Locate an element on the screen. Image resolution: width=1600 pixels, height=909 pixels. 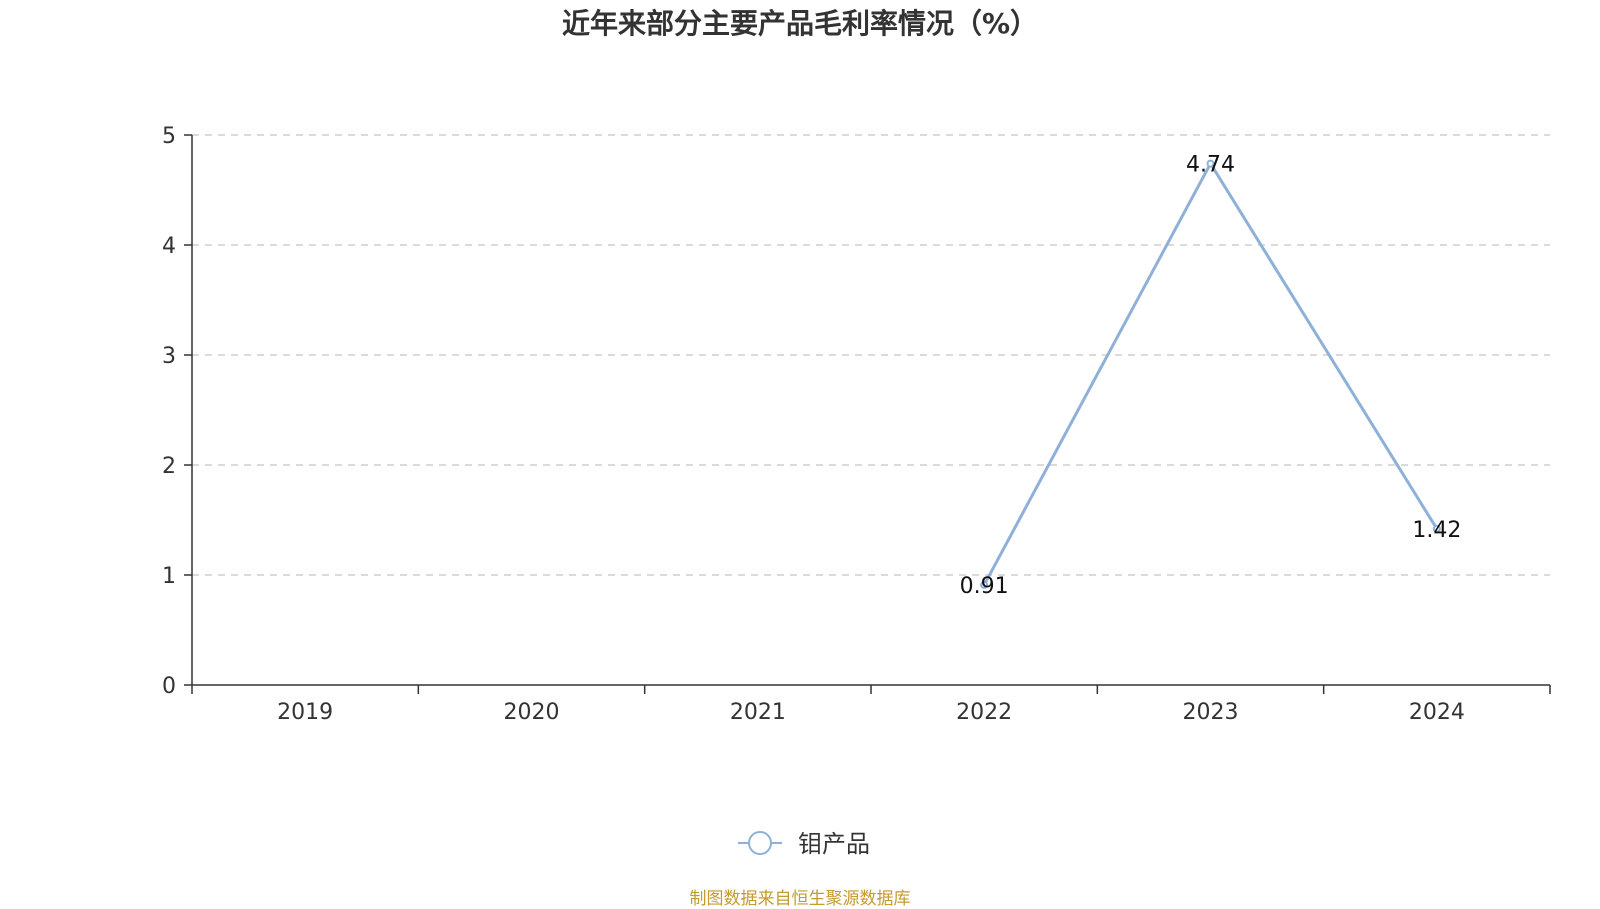
y-tick-label: 2 is located at coordinates (169, 466).